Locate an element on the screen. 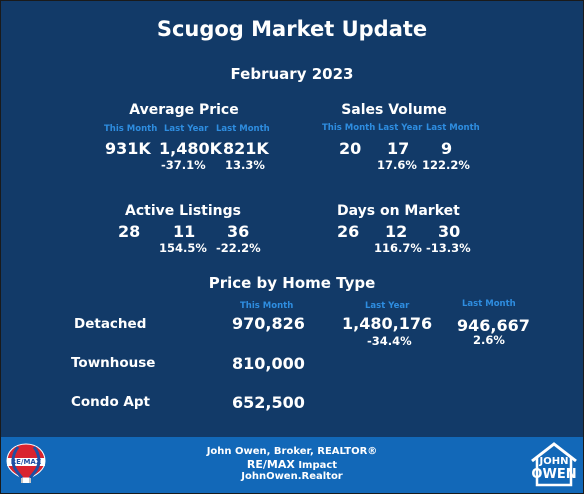 This screenshot has height=494, width=584. active-listings-last-month-value: 36 is located at coordinates (238, 231).